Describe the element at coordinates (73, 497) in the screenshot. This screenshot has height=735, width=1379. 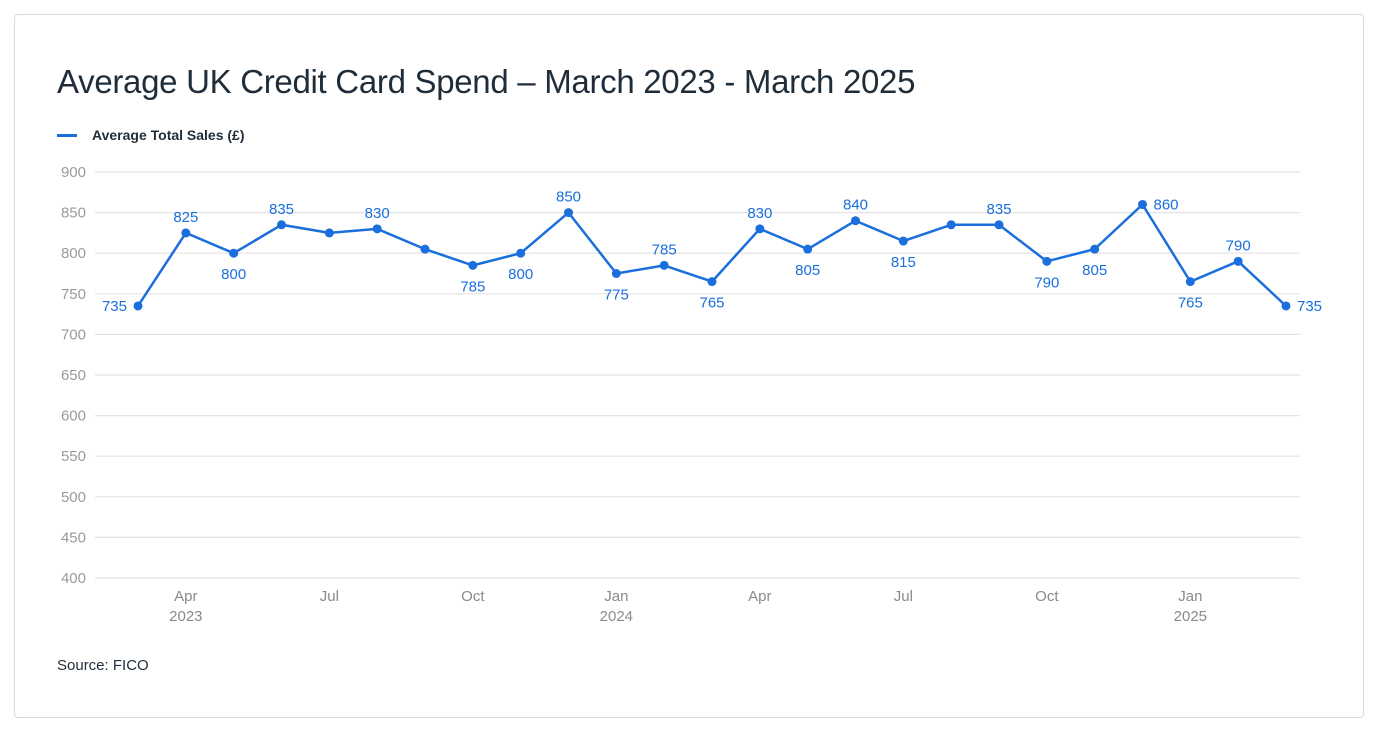
I see `y-tick-label: 500` at that location.